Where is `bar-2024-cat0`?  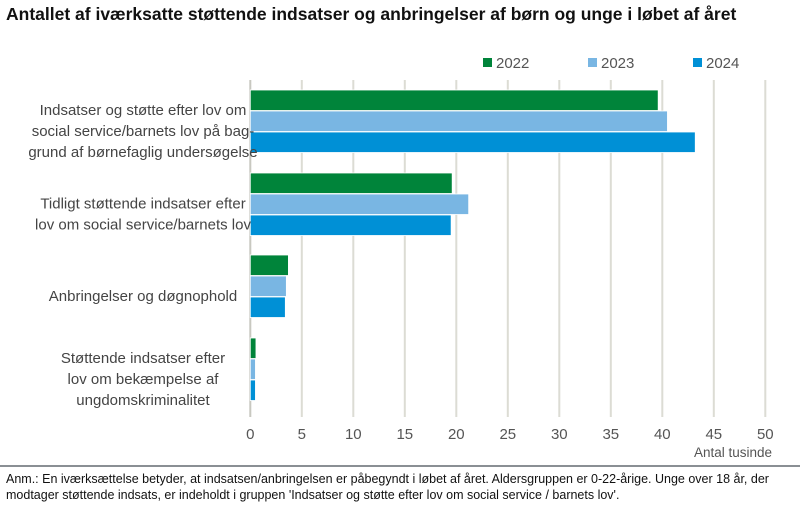
bar-2024-cat0 is located at coordinates (472, 142).